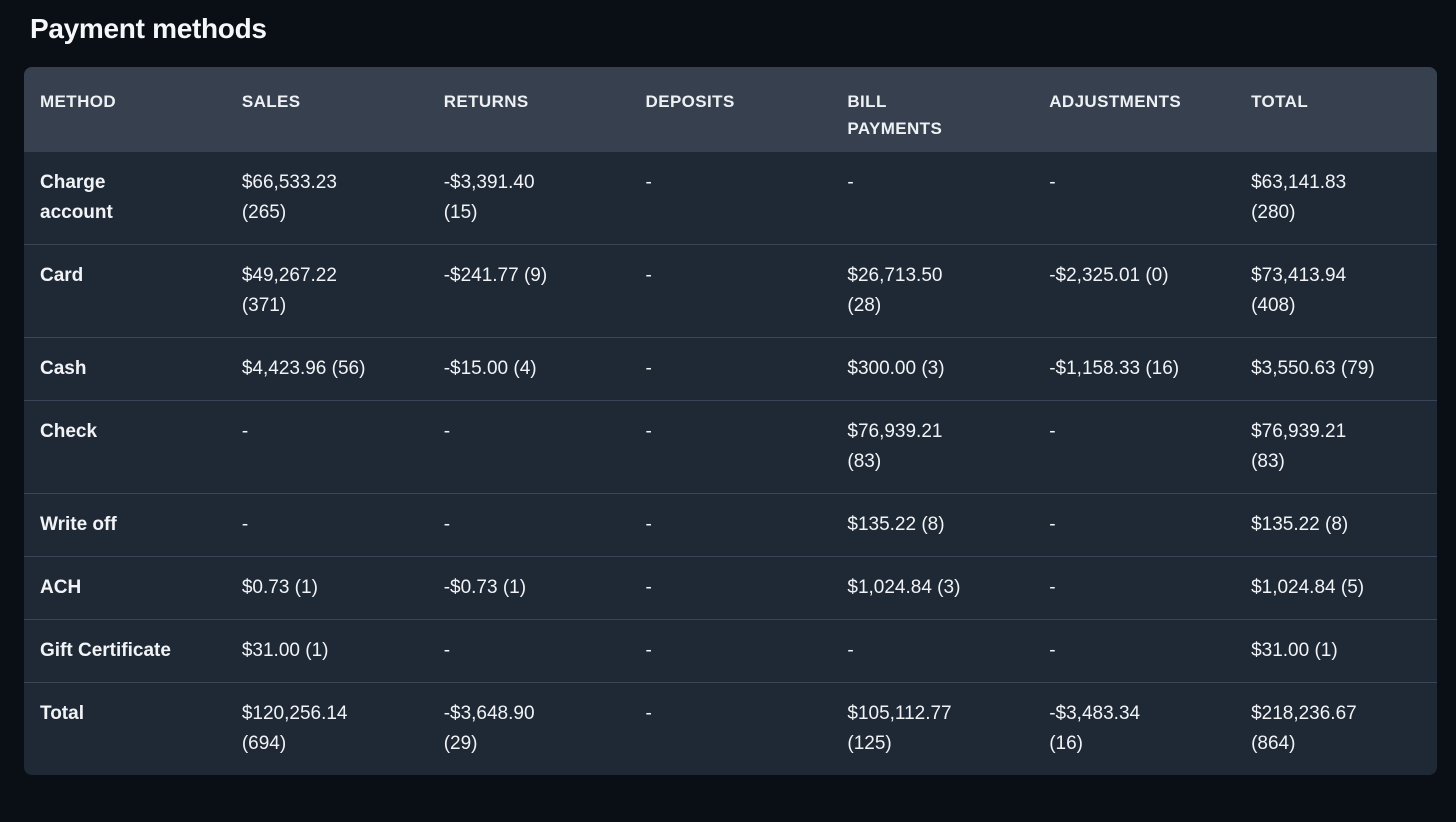  I want to click on cell-method: ACH, so click(125, 588).